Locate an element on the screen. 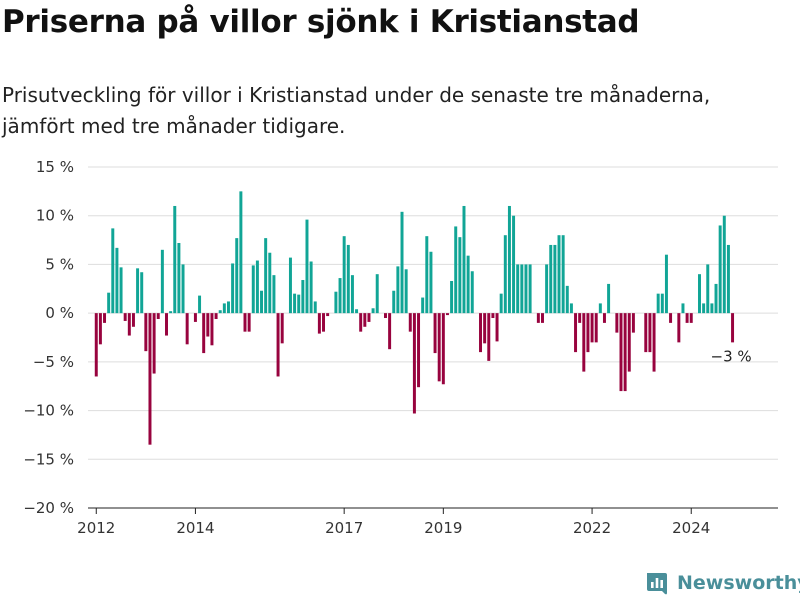 This screenshot has height=600, width=800. y-tick-label: −15 % is located at coordinates (48, 459).